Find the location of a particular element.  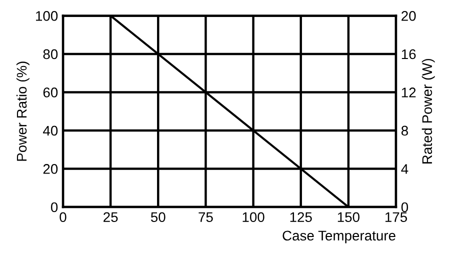

y2-tick-label: 16 is located at coordinates (409, 54).